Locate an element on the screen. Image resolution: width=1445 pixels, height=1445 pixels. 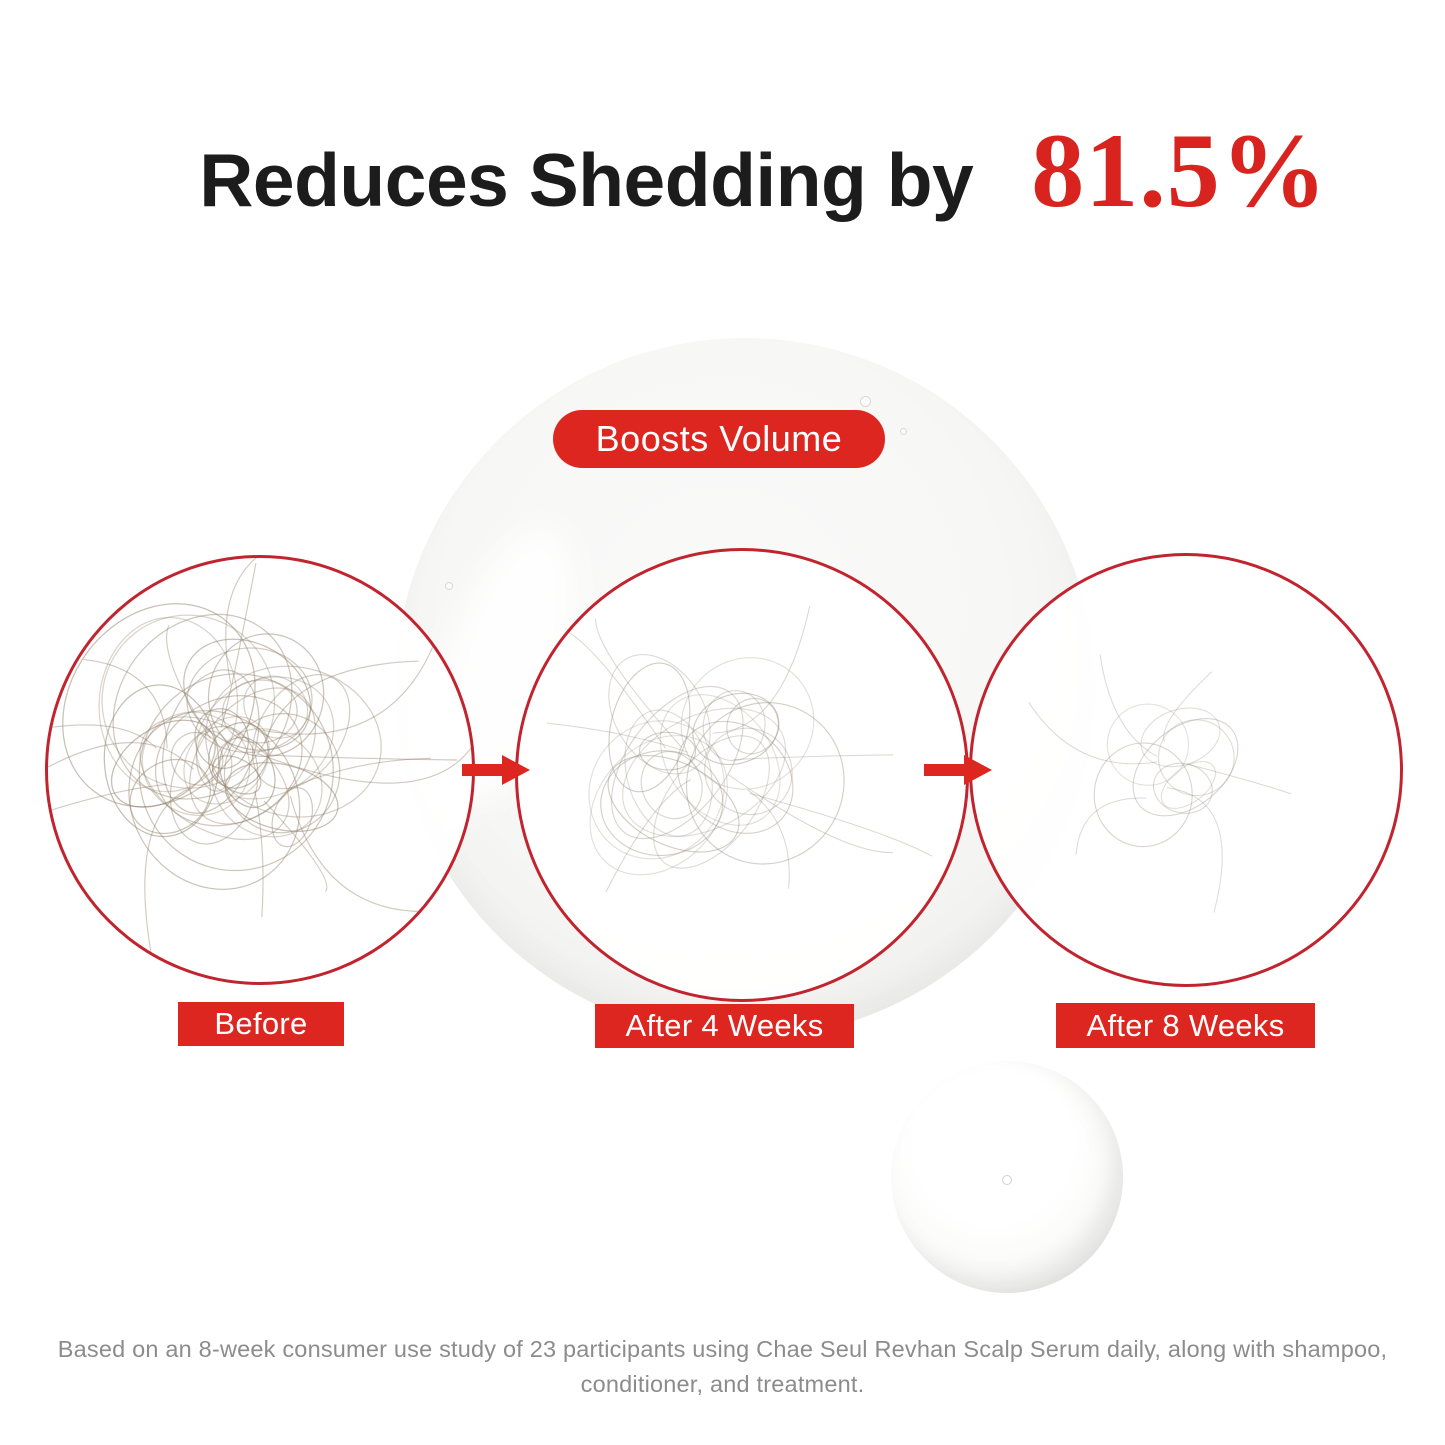
stage-circle-before is located at coordinates (260, 770).